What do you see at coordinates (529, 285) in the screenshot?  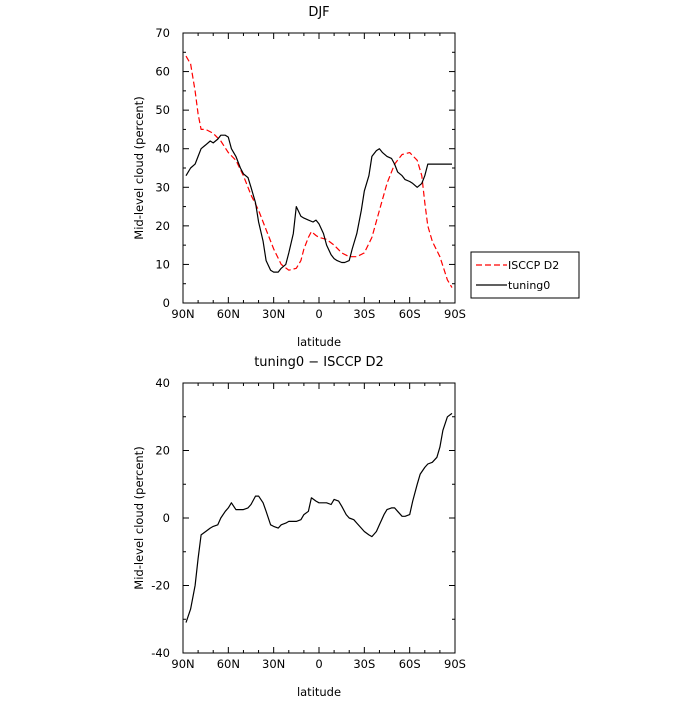 I see `legend-label-1: tuning0` at bounding box center [529, 285].